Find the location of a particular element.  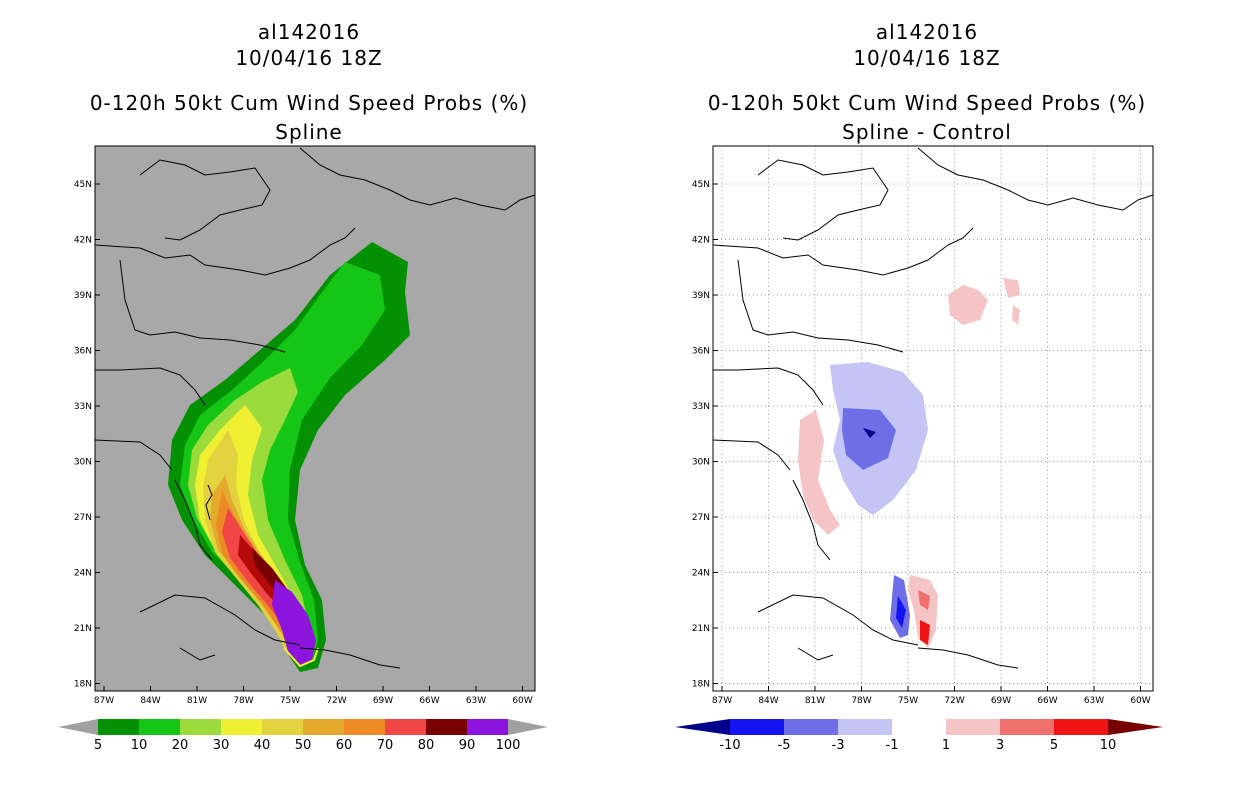

right-difference-shading is located at coordinates (909, 463).